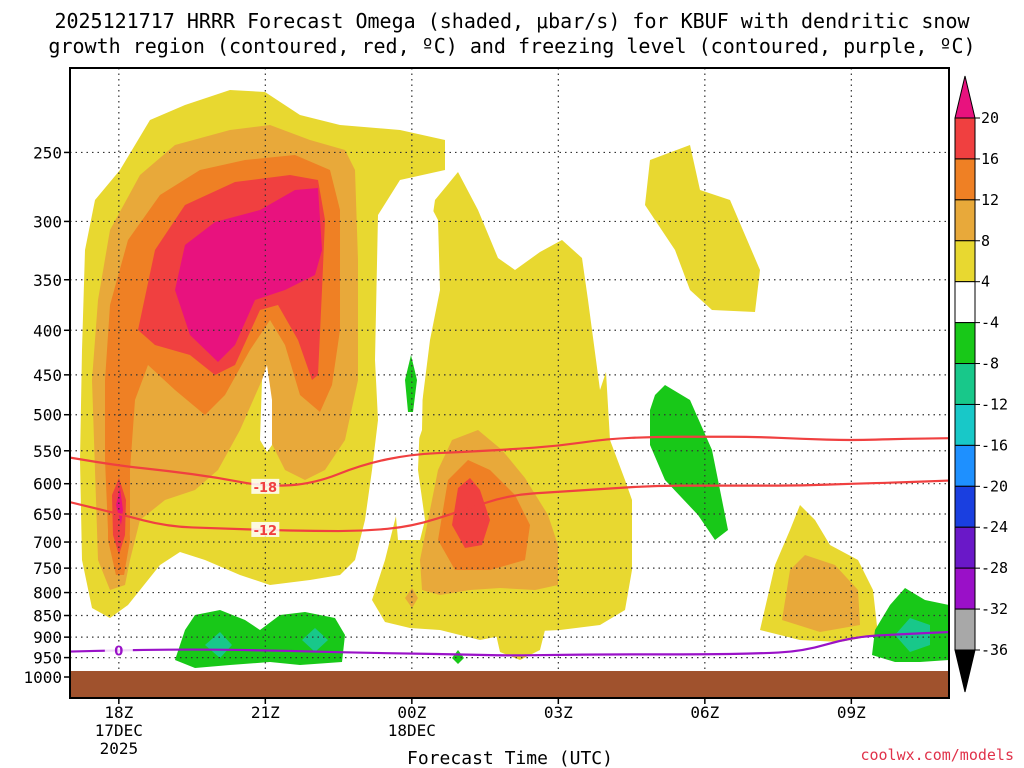 The width and height of the screenshot is (1024, 768). I want to click on y-tick-label-950: 950, so click(47, 658).